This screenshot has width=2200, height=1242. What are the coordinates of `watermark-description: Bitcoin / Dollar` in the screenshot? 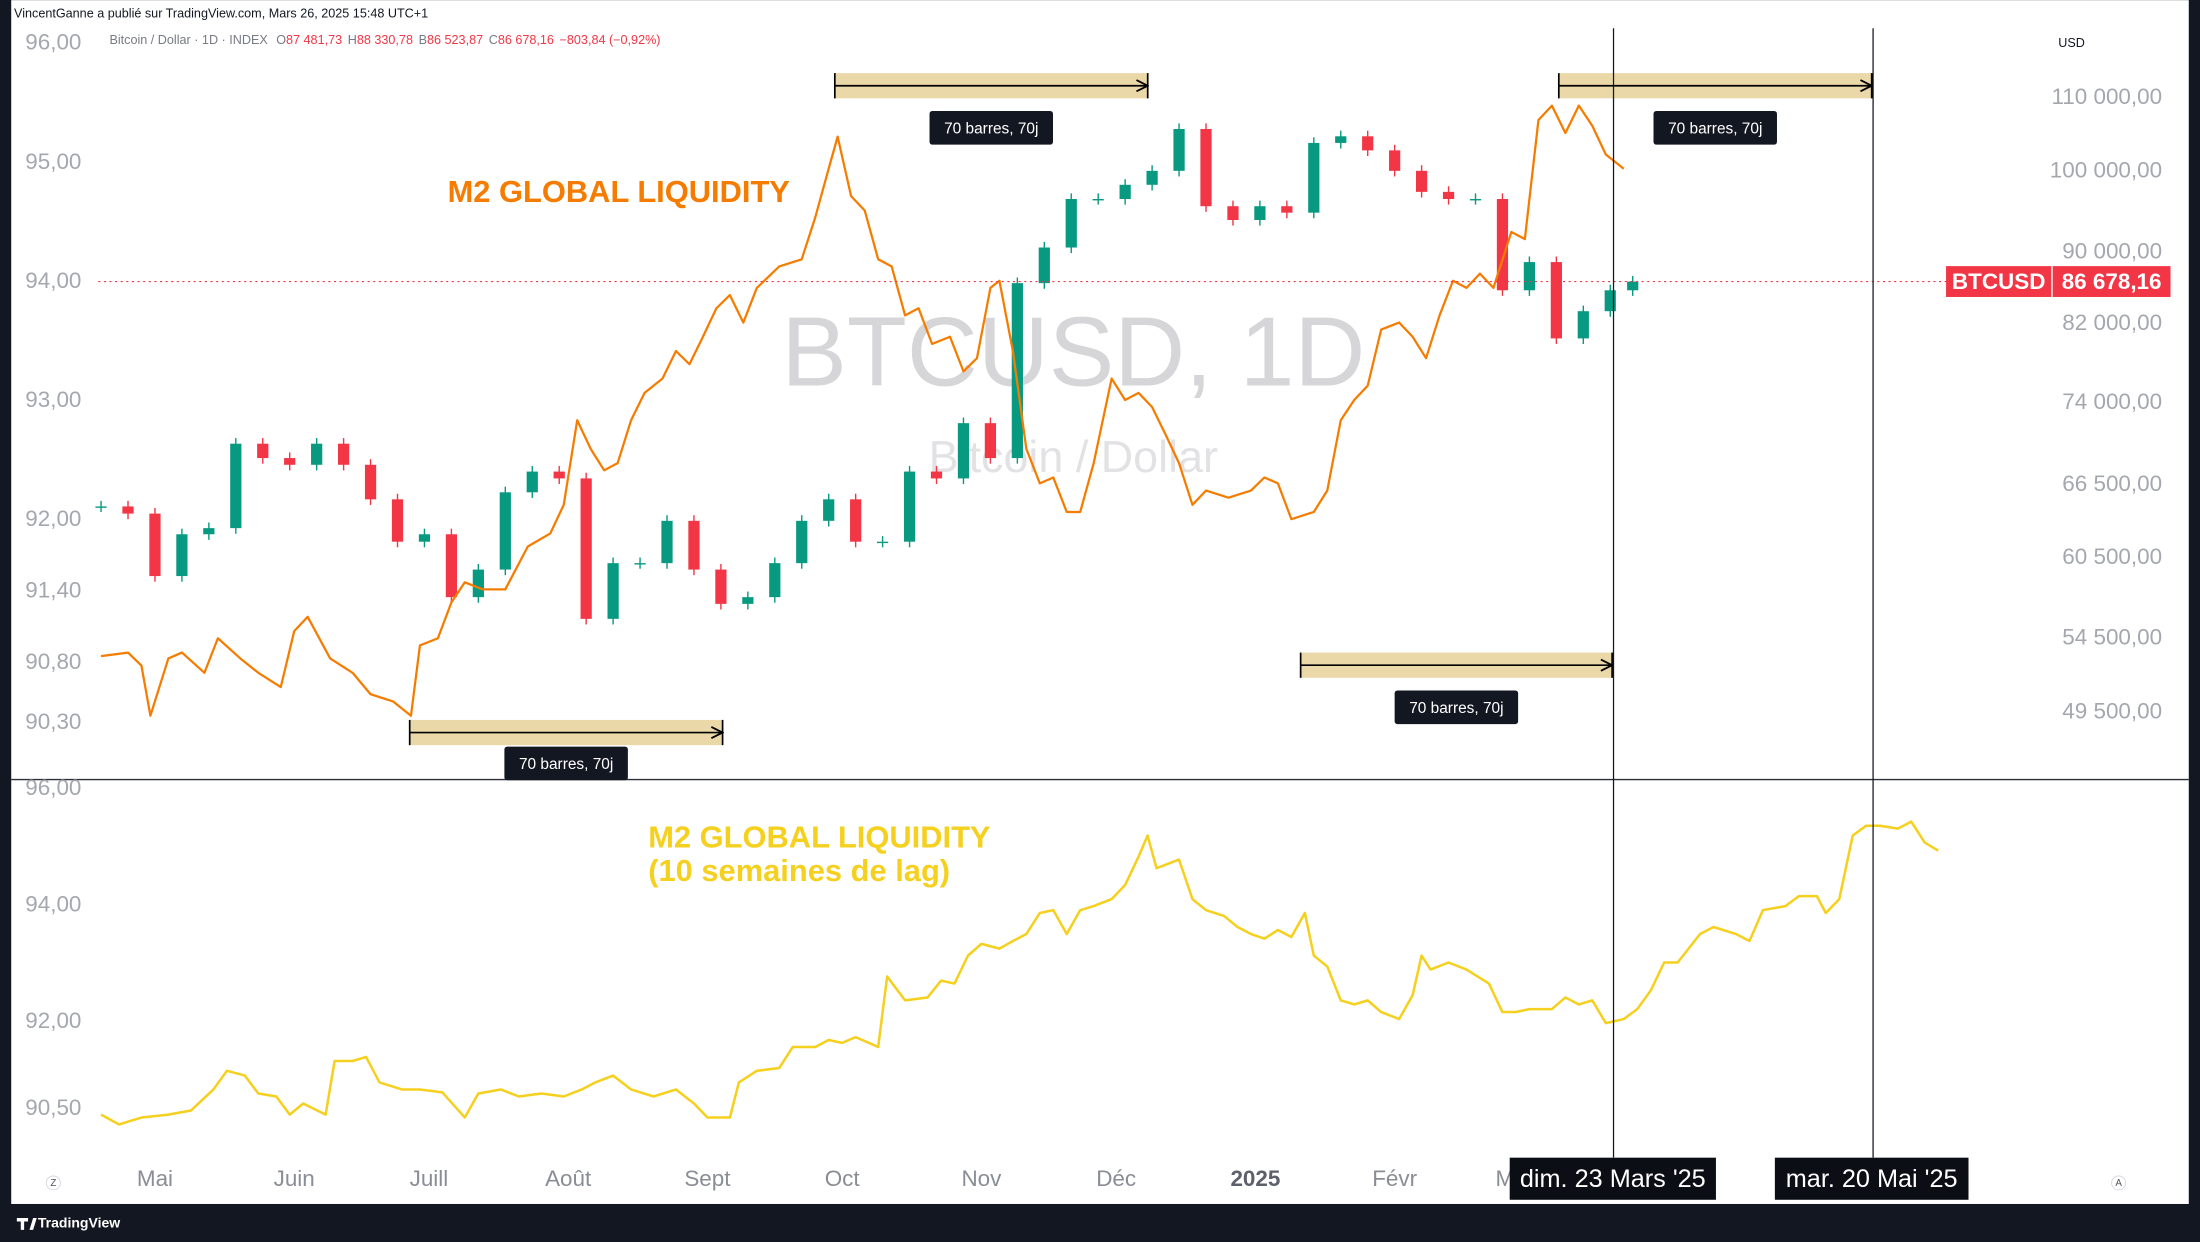 It's located at (1073, 456).